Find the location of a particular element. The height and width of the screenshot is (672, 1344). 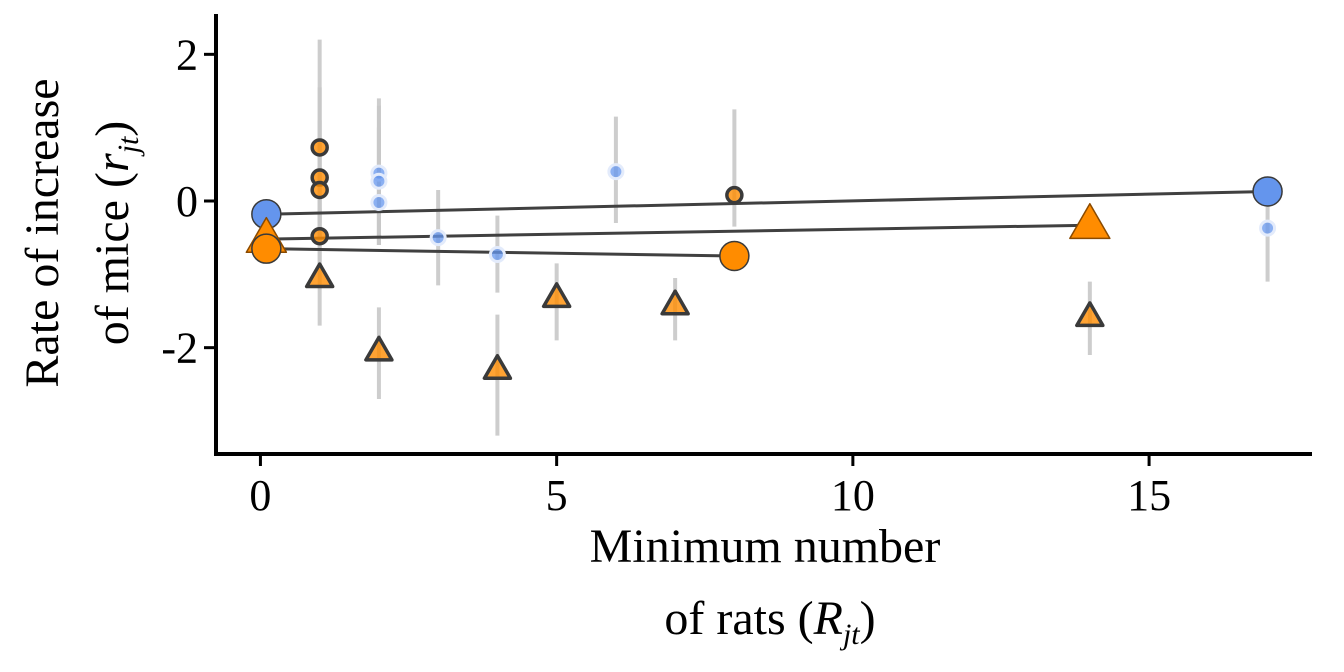

y-axis-title-2: of mice (rjt) is located at coordinates (115, 233).